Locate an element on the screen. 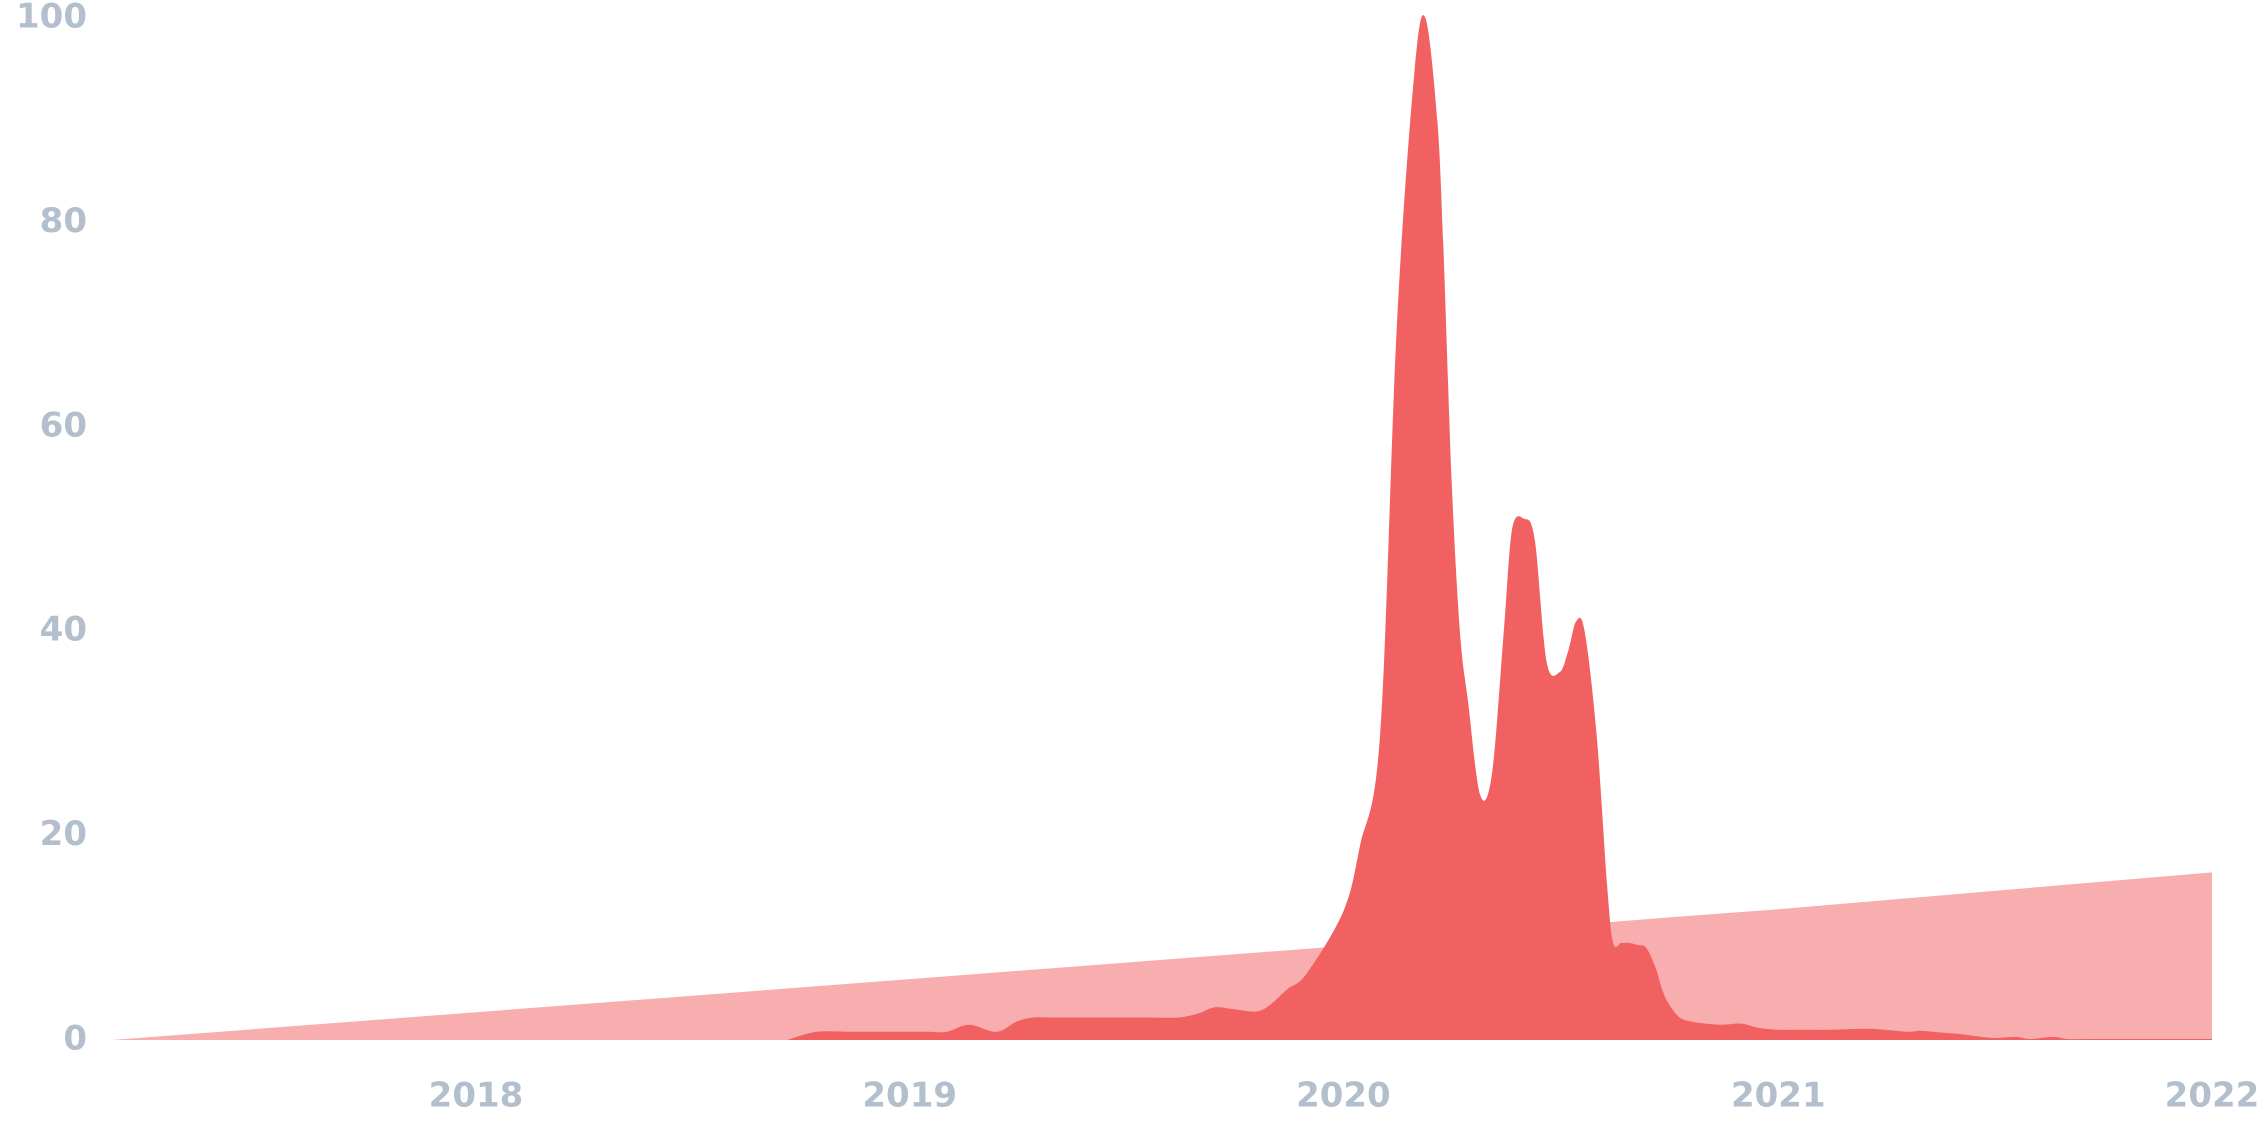  x-tick-label-2022: 2022 is located at coordinates (2212, 1096).